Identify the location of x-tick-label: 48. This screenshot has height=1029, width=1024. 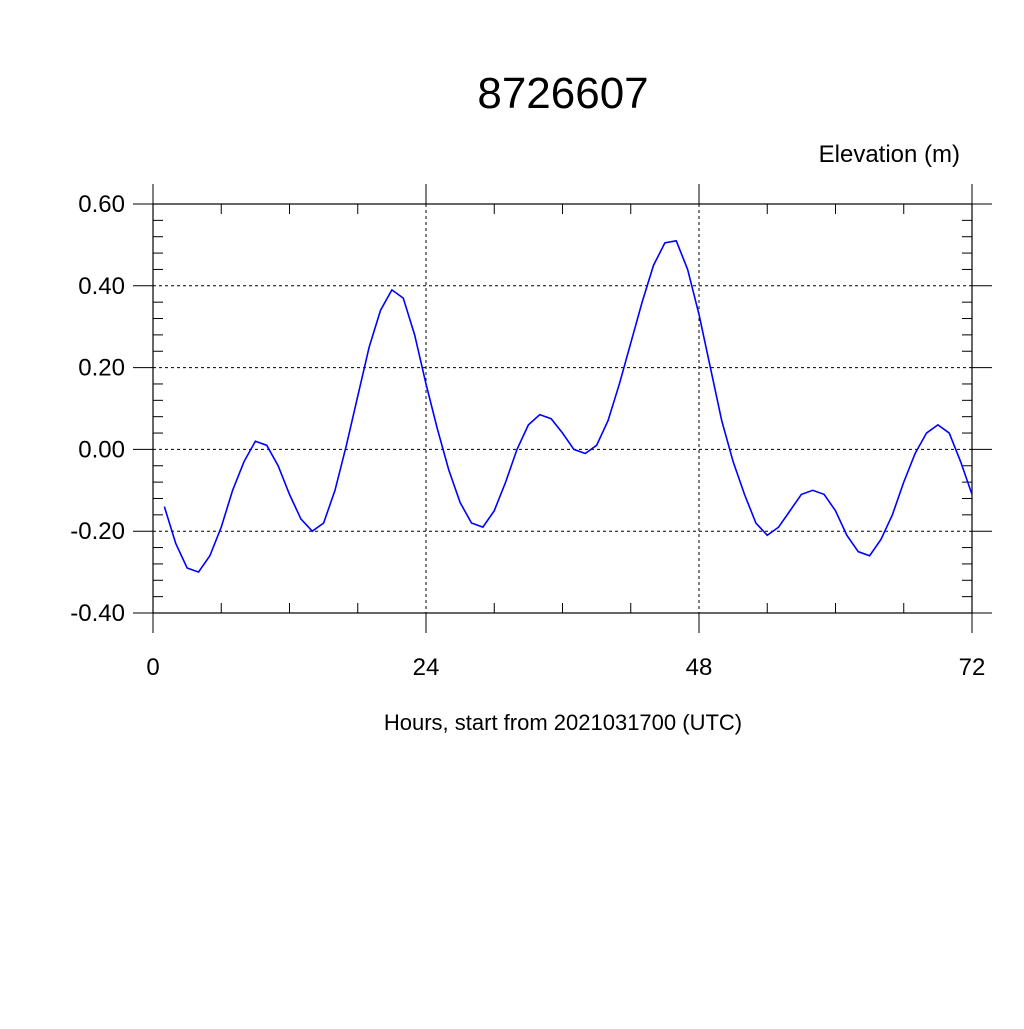
(699, 667).